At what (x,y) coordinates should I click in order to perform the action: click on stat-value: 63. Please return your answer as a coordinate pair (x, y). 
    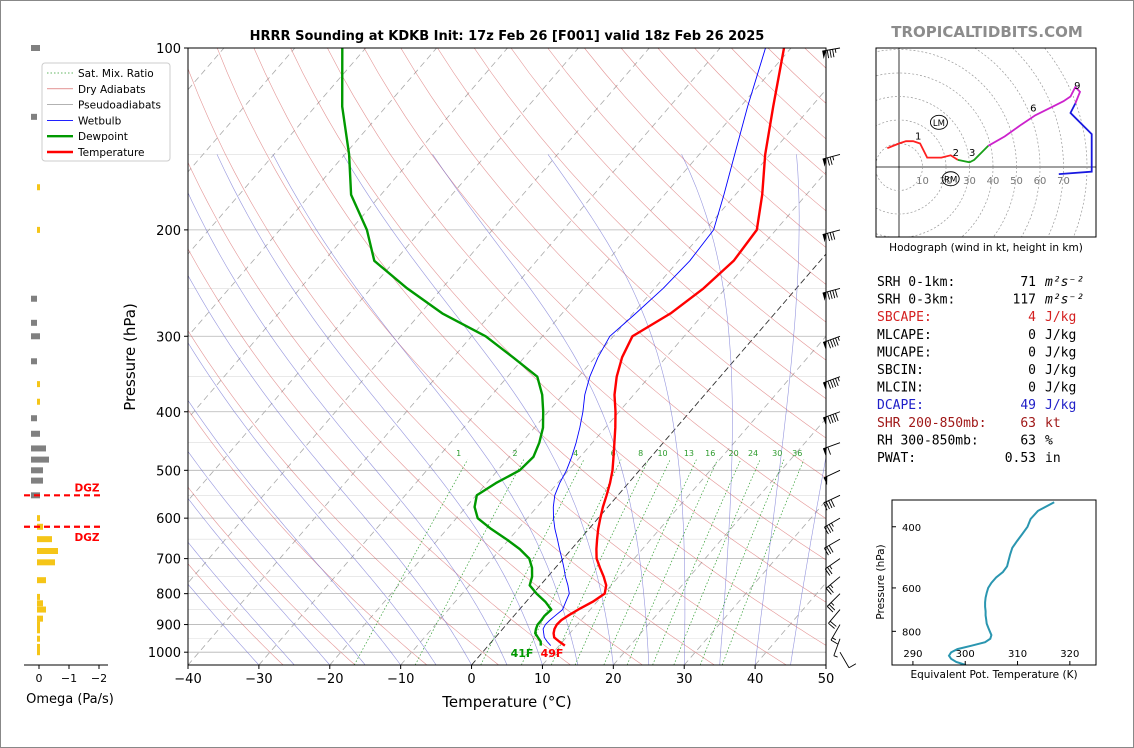
    Looking at the image, I should click on (1028, 423).